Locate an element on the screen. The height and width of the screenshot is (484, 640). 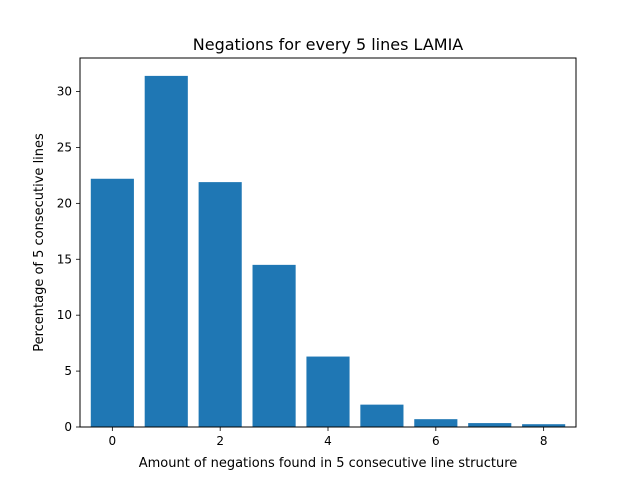
x-tick-label: 8 is located at coordinates (544, 441).